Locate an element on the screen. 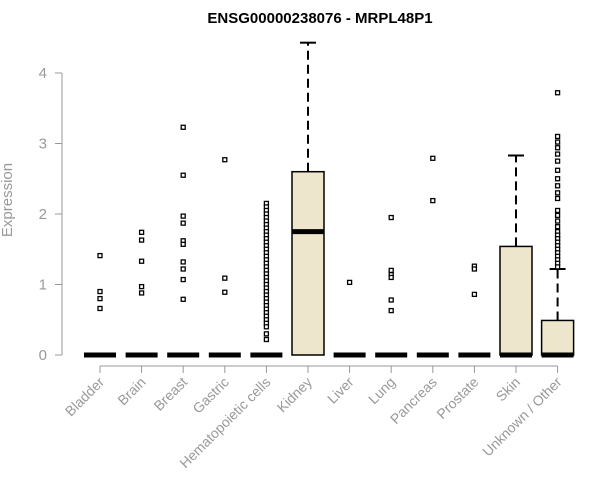 The width and height of the screenshot is (600, 500). x-tick-label: Lung is located at coordinates (381, 390).